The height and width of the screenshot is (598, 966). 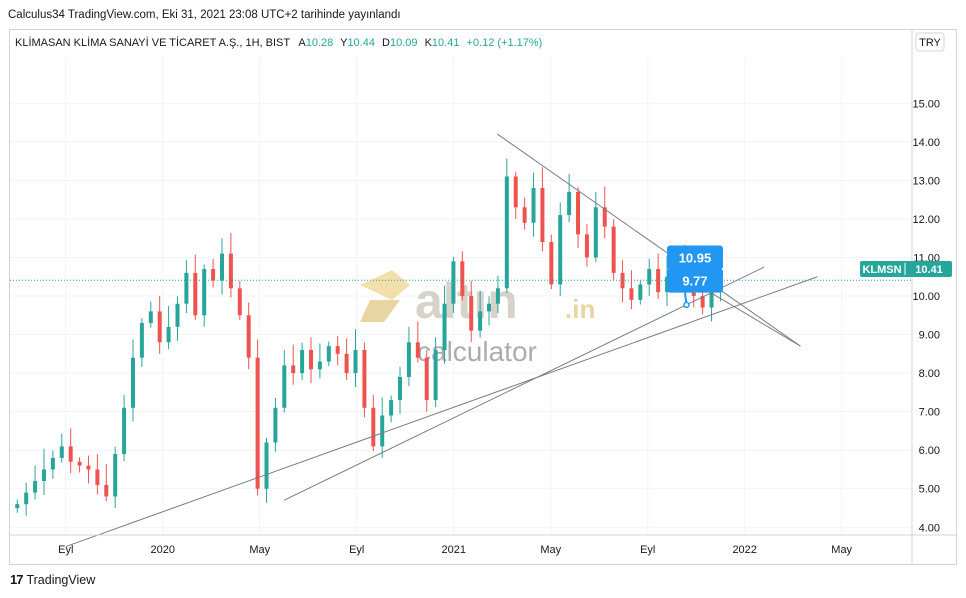 I want to click on y-tick-label: 10.00, so click(x=926, y=297).